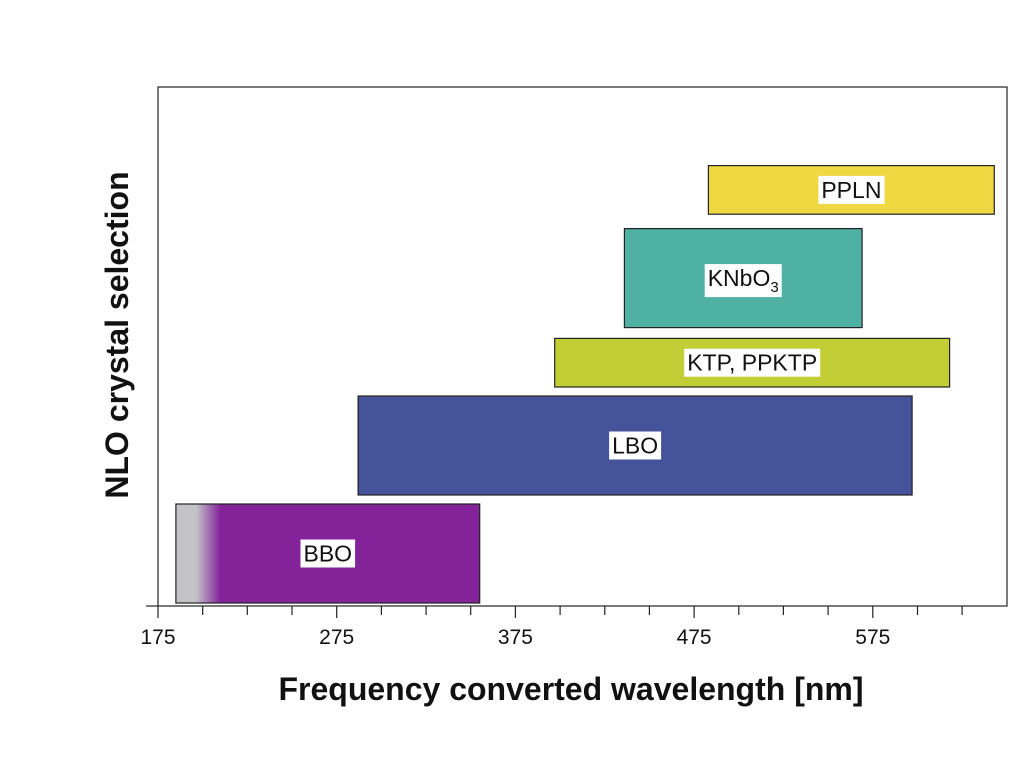 This screenshot has height=770, width=1024. I want to click on bar-lbo: LBO, so click(635, 445).